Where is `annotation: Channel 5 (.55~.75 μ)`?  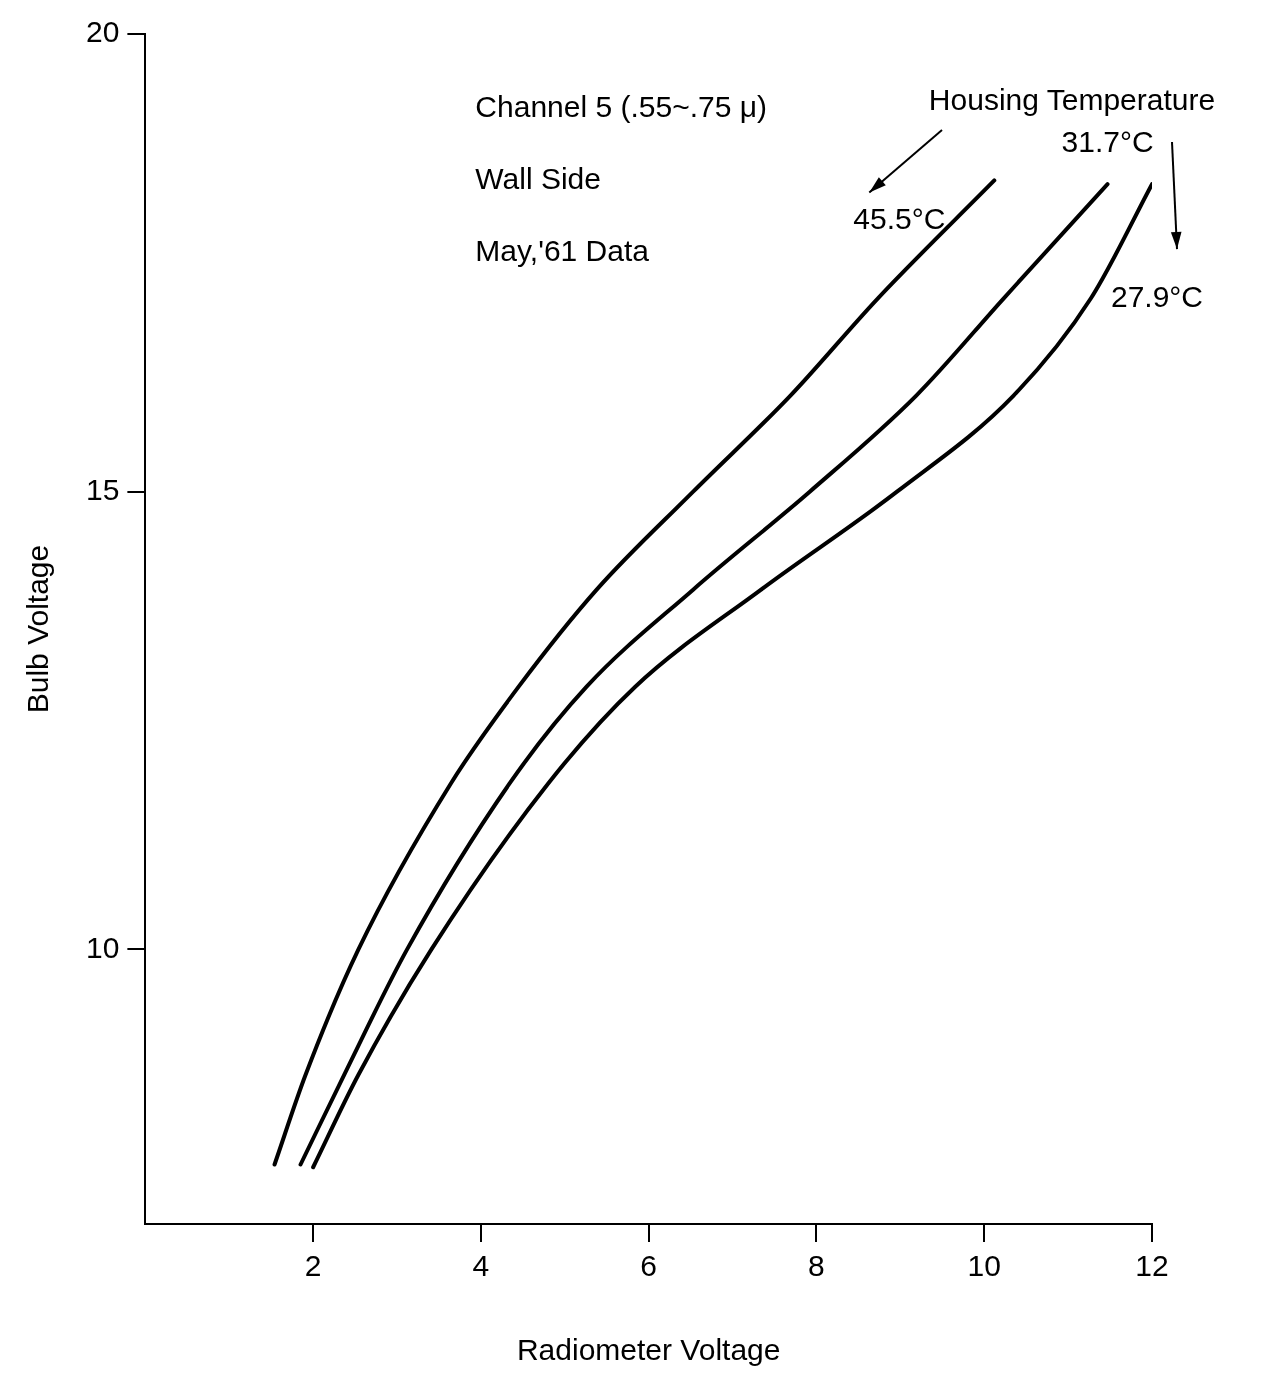
annotation: Channel 5 (.55~.75 μ) is located at coordinates (621, 107).